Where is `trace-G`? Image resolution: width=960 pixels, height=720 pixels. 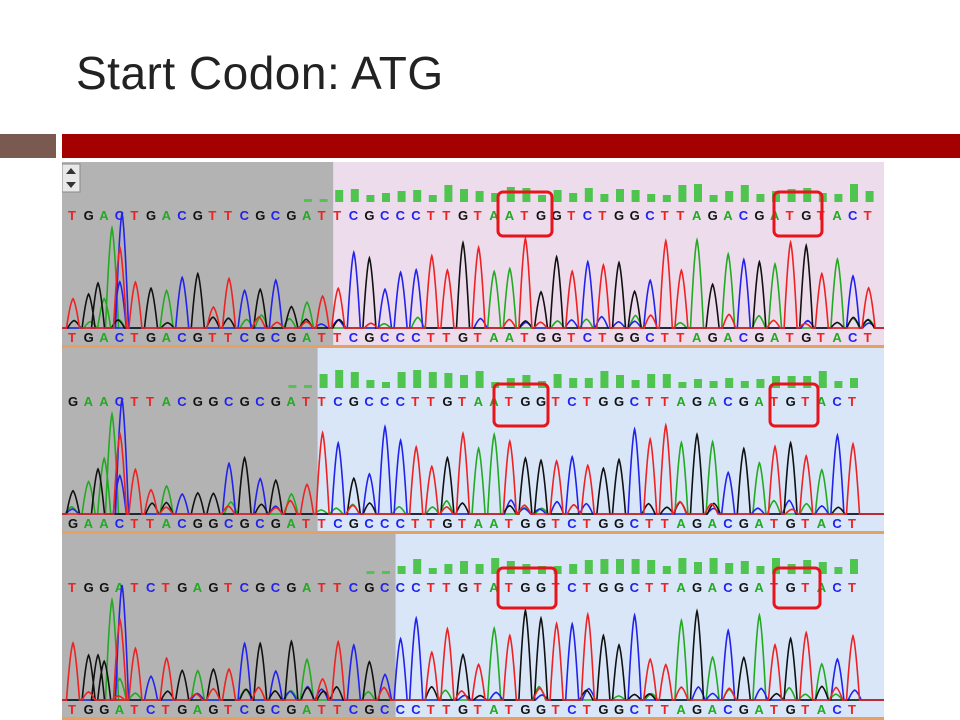
trace-G is located at coordinates (473, 284).